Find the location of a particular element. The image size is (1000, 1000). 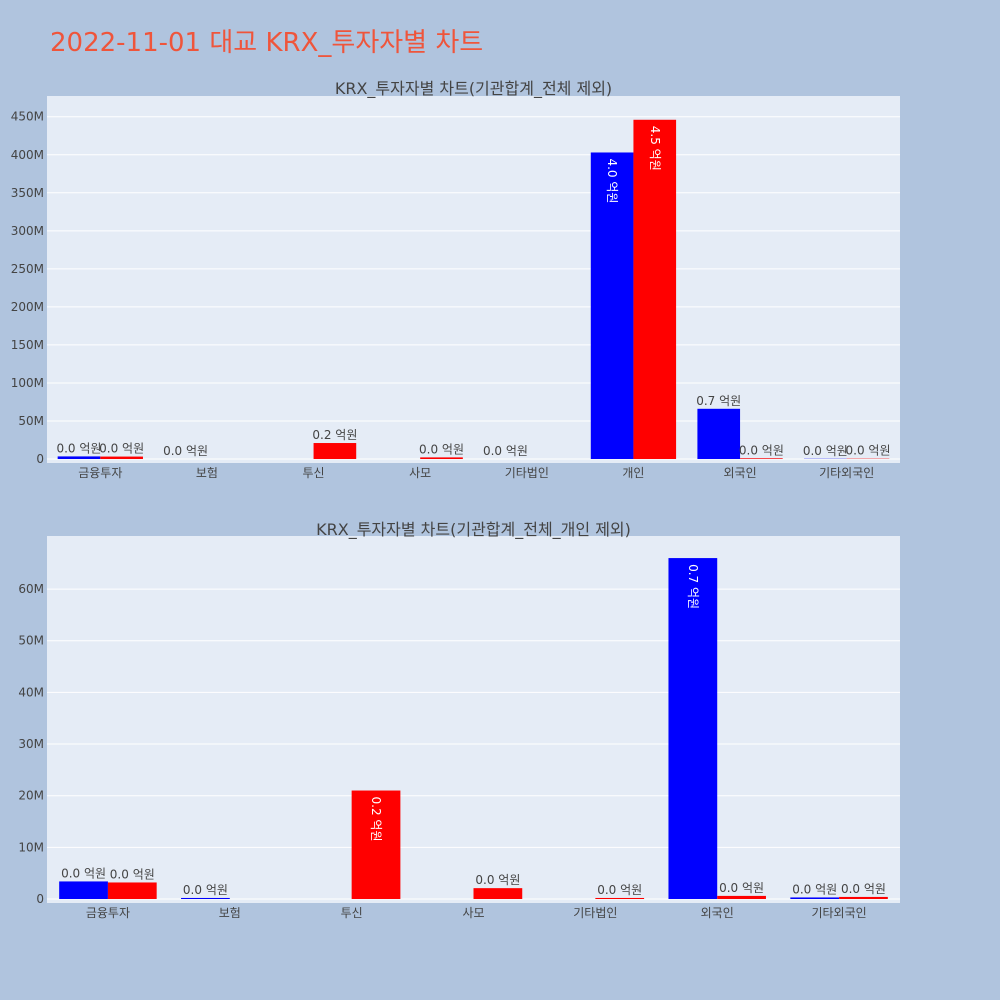

chart-title-1: KRX_투자자별 차트(기관합계_전체 제외) is located at coordinates (473, 89).